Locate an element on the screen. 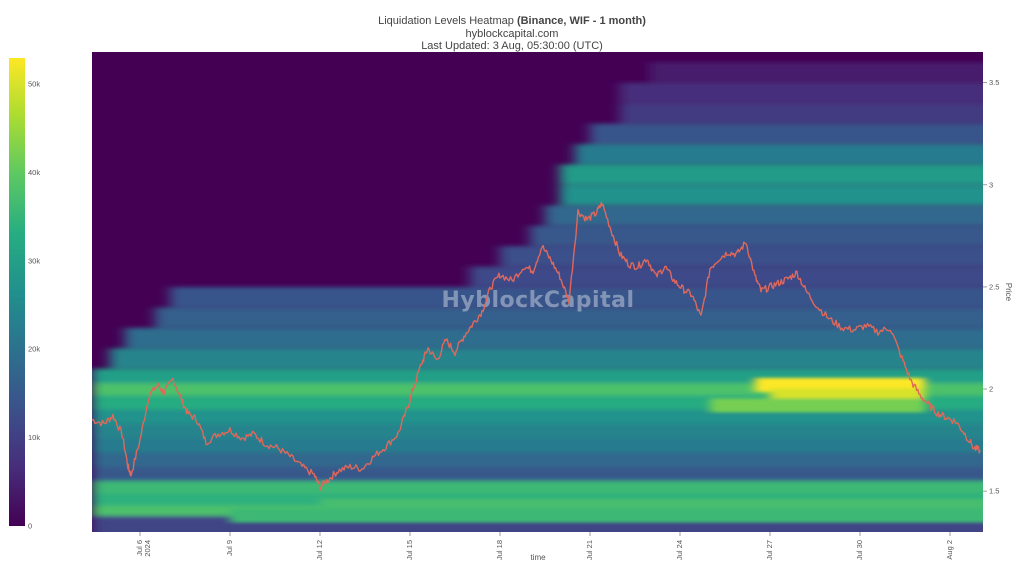 This screenshot has height=572, width=1024. x-axis-label: time is located at coordinates (538, 557).